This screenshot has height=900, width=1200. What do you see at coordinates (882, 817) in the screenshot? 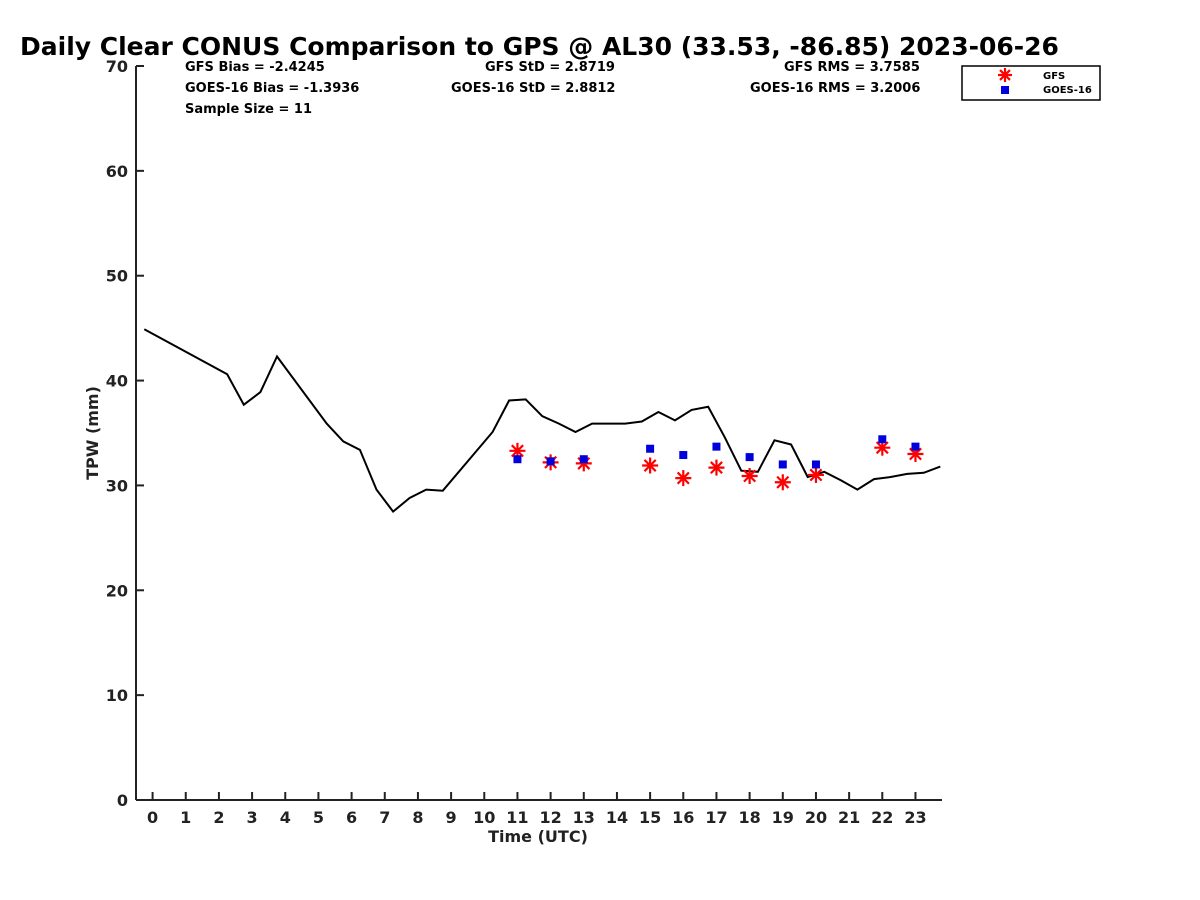
I see `x-tick-label: 22` at bounding box center [882, 817].